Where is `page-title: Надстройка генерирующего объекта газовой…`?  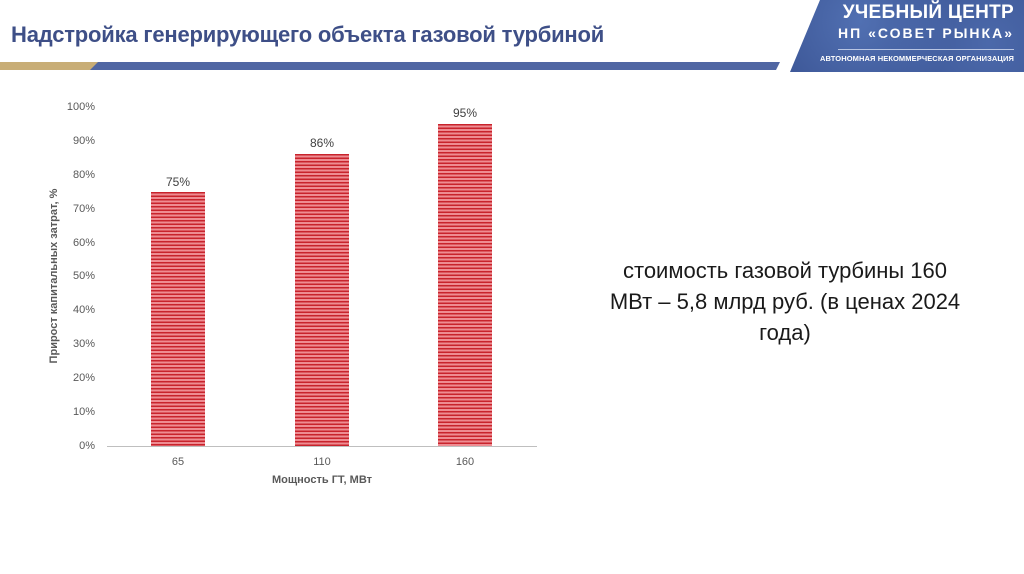
page-title: Надстройка генерирующего объекта газовой… is located at coordinates (308, 34).